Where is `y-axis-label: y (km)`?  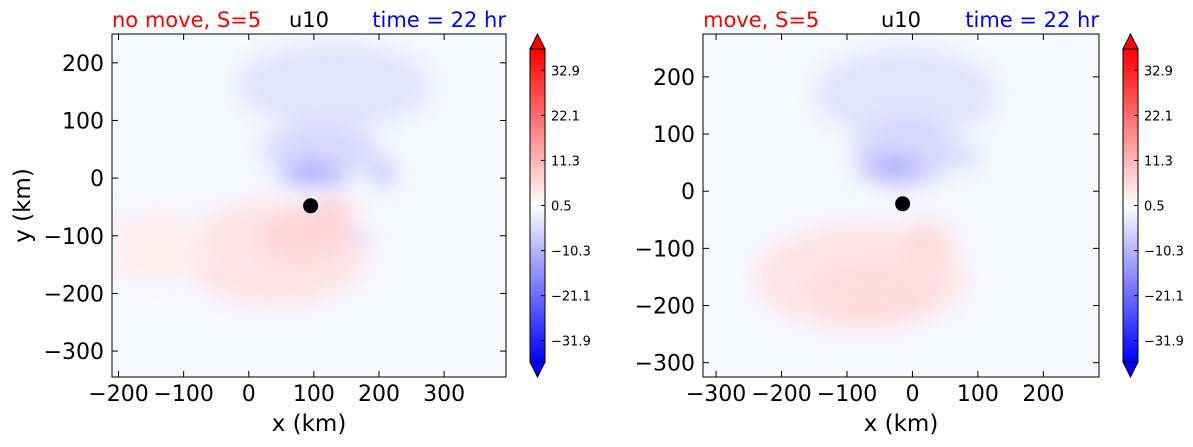
y-axis-label: y (km) is located at coordinates (23, 205).